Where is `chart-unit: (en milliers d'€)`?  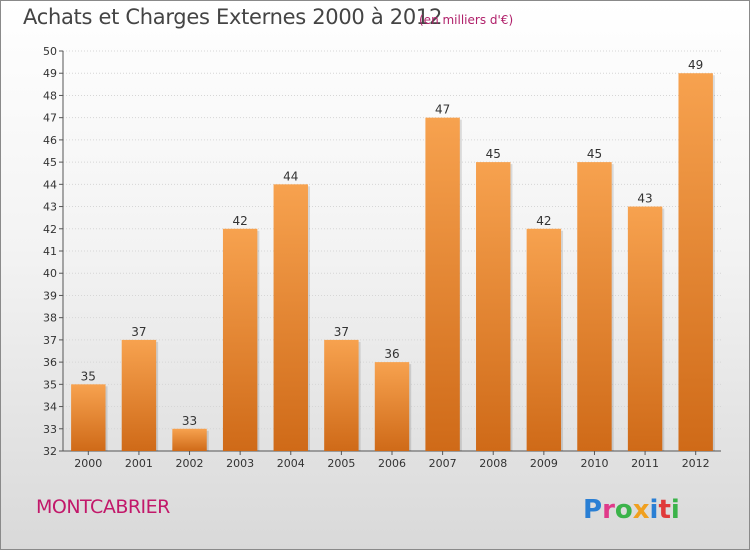 chart-unit: (en milliers d'€) is located at coordinates (466, 20).